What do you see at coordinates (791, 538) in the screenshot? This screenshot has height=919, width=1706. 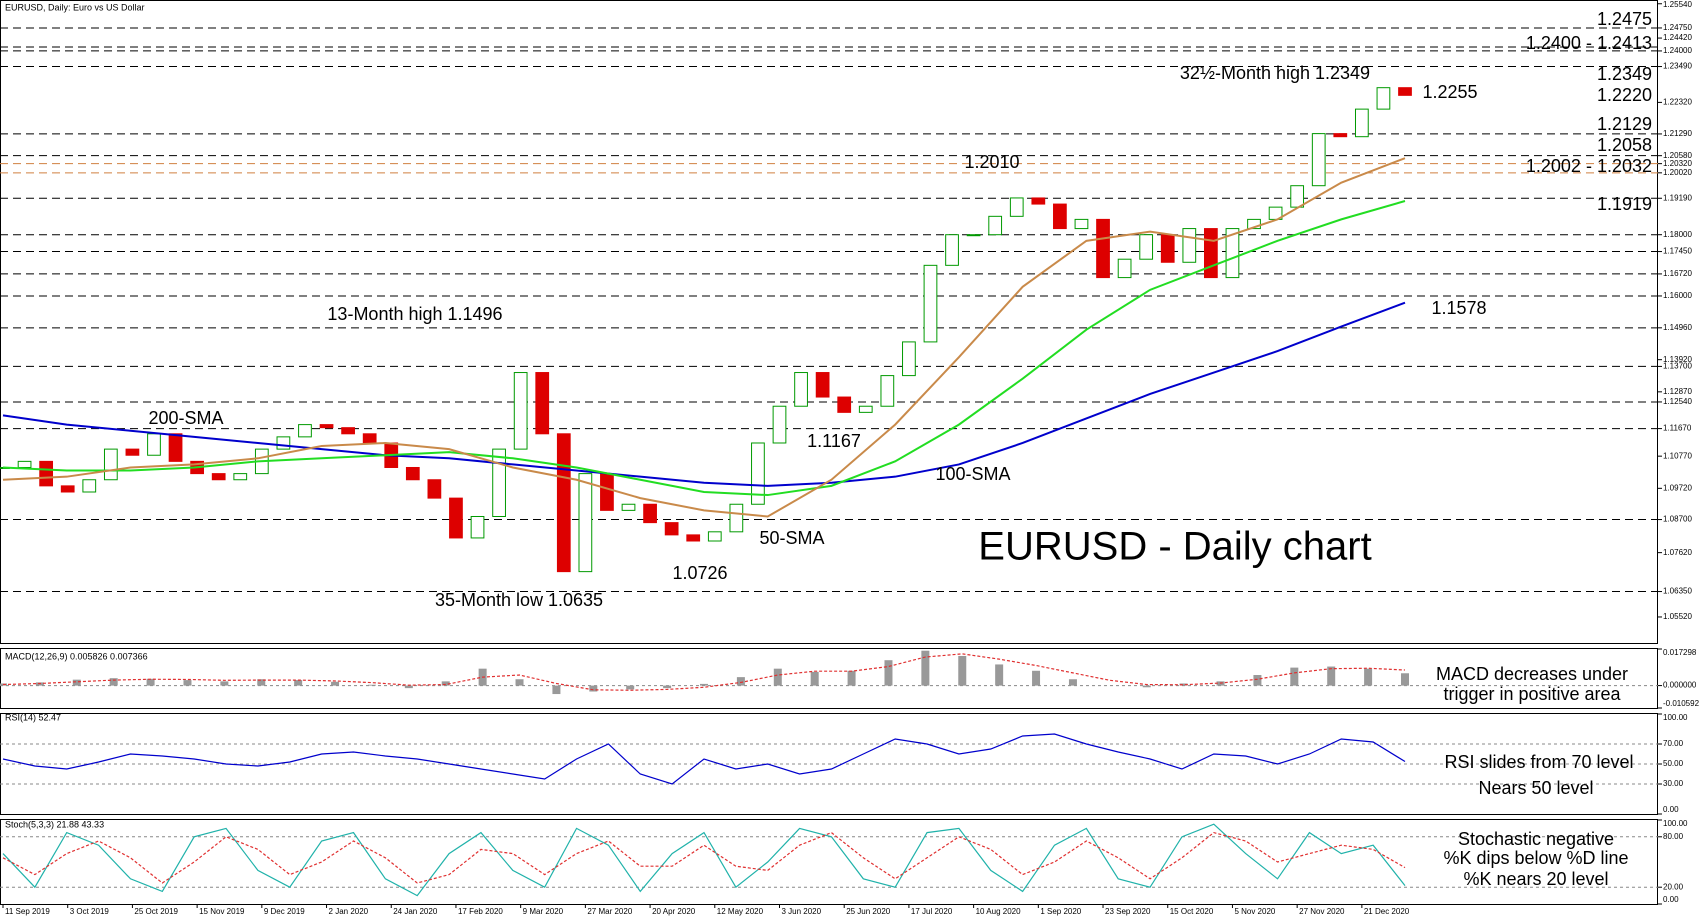 I see `series-label: 50-SMA` at bounding box center [791, 538].